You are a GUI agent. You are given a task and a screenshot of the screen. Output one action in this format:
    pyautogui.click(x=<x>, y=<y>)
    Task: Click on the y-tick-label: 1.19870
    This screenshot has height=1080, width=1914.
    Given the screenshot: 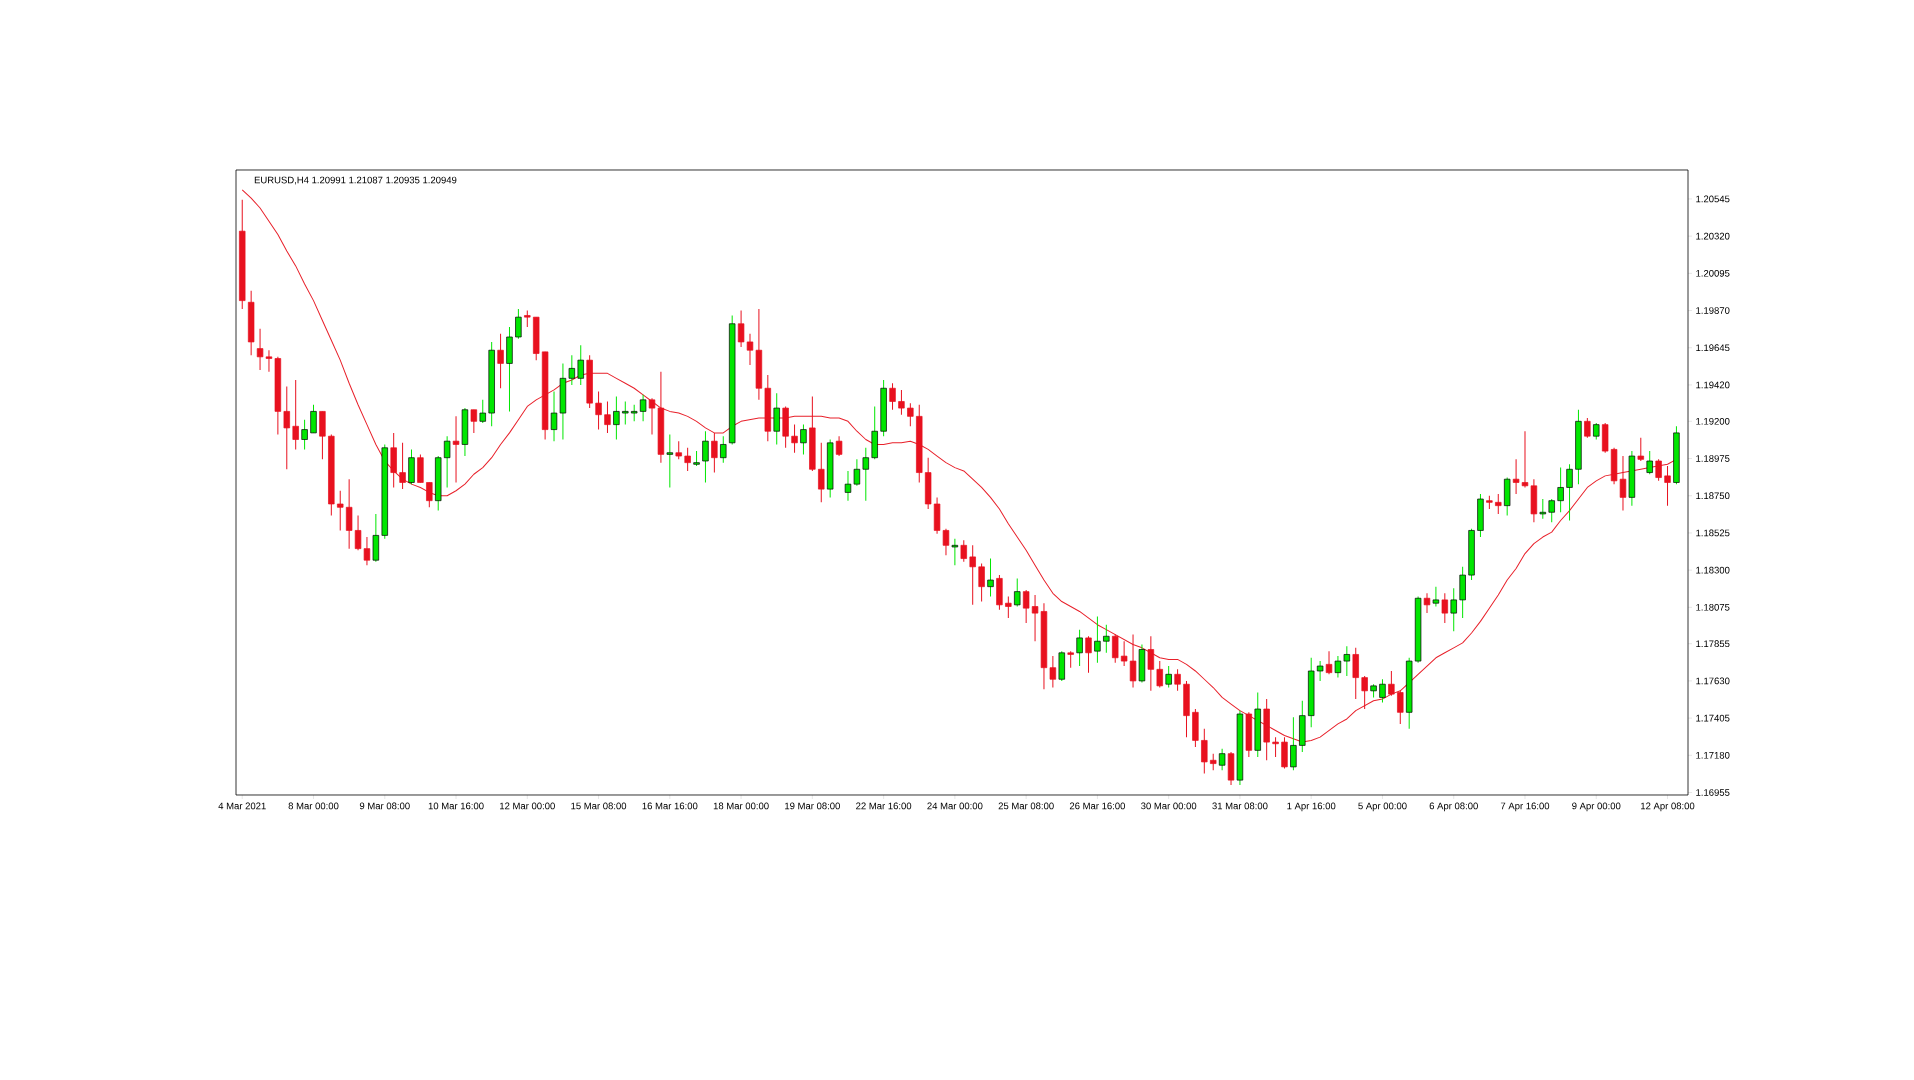 What is the action you would take?
    pyautogui.click(x=1713, y=310)
    